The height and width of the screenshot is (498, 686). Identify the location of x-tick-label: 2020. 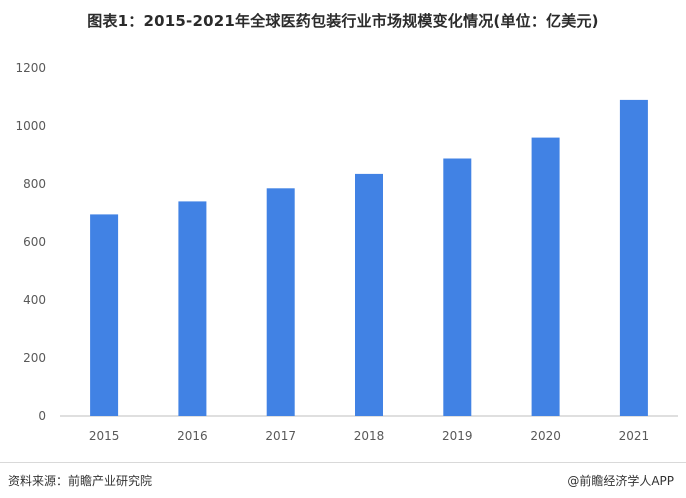
(545, 436).